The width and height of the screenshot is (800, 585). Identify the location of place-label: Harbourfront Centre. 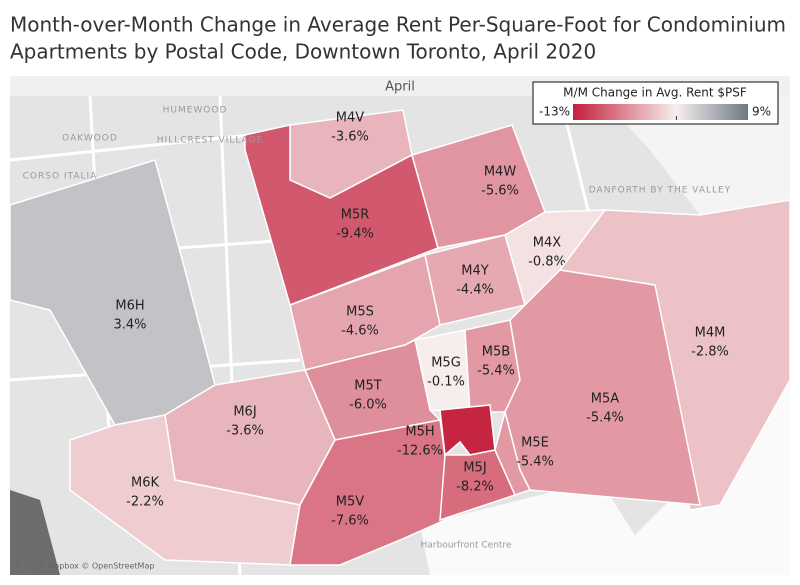
(466, 546).